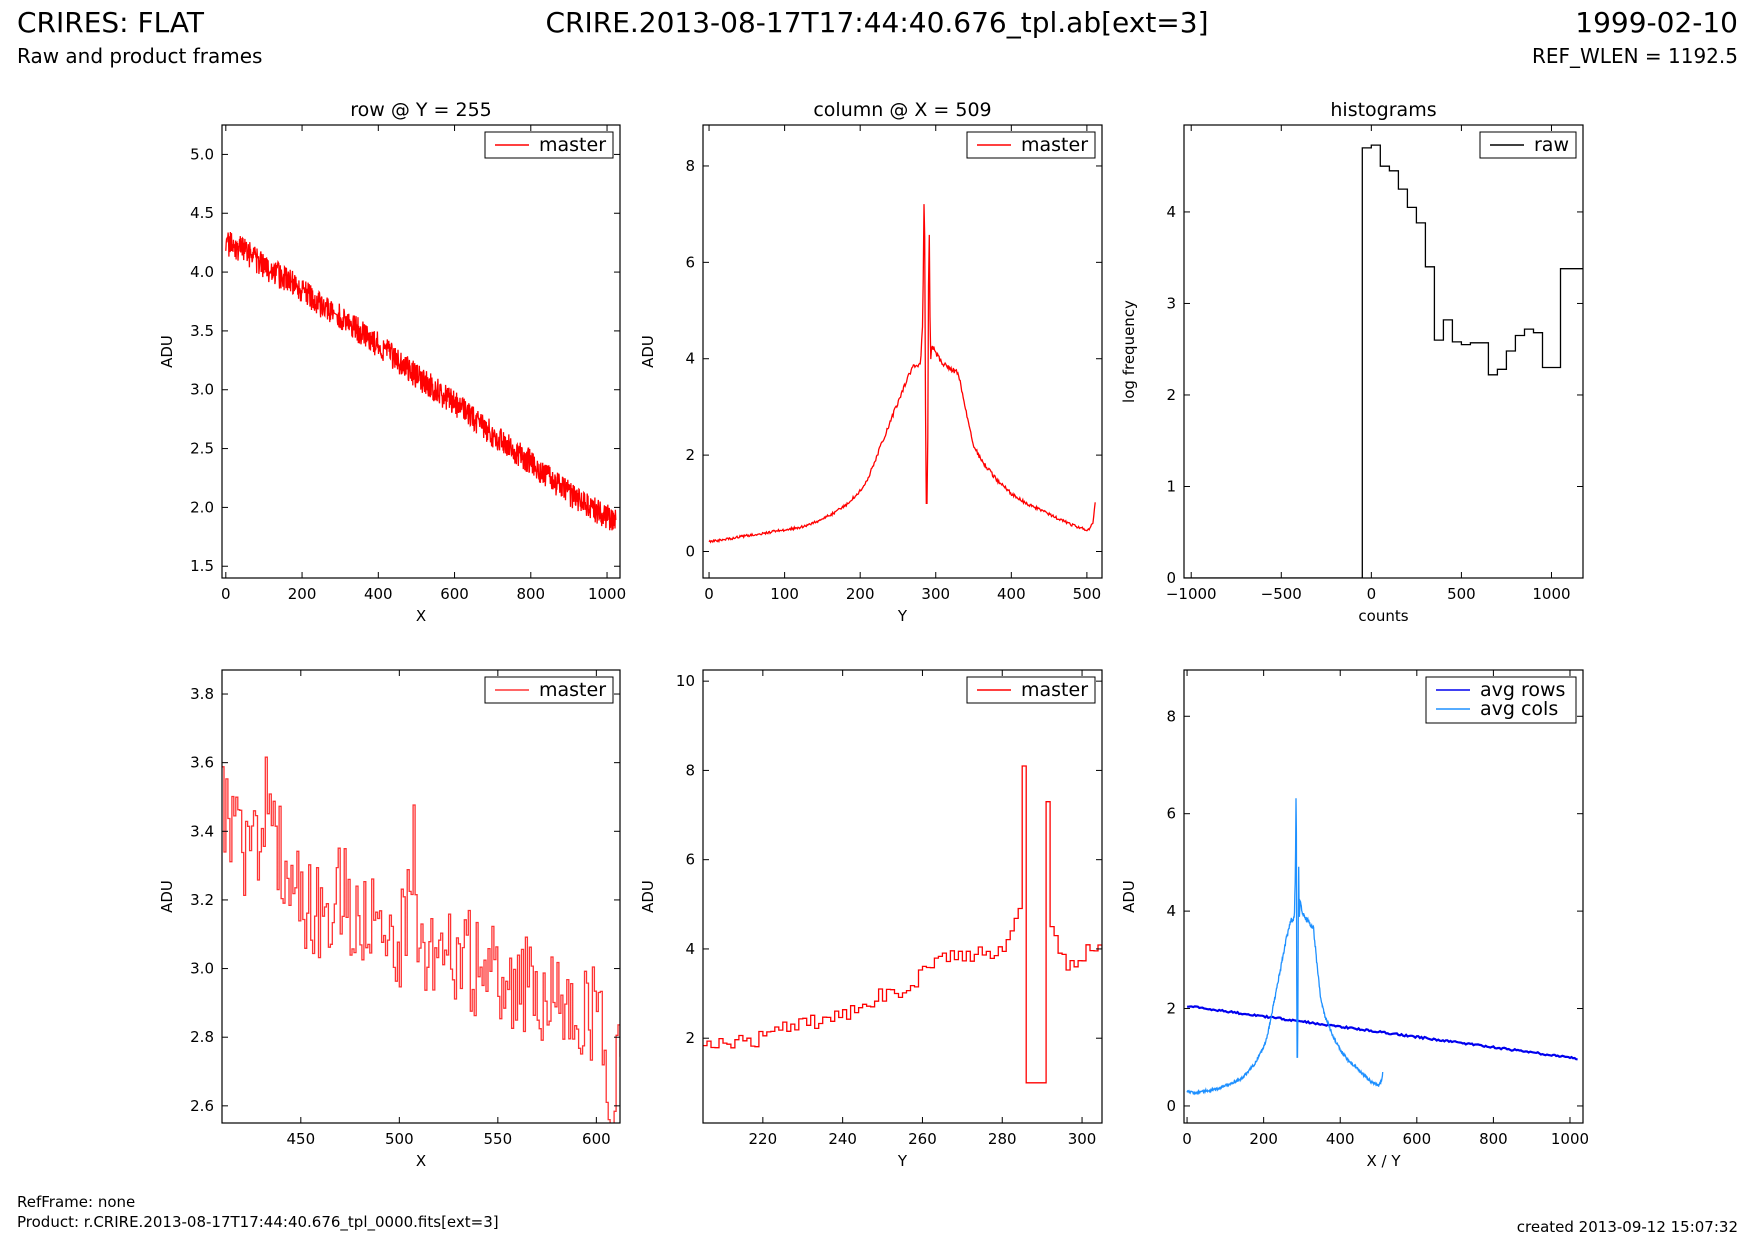 This screenshot has height=1245, width=1755. I want to click on y-tick-label: 5.0, so click(202, 154).